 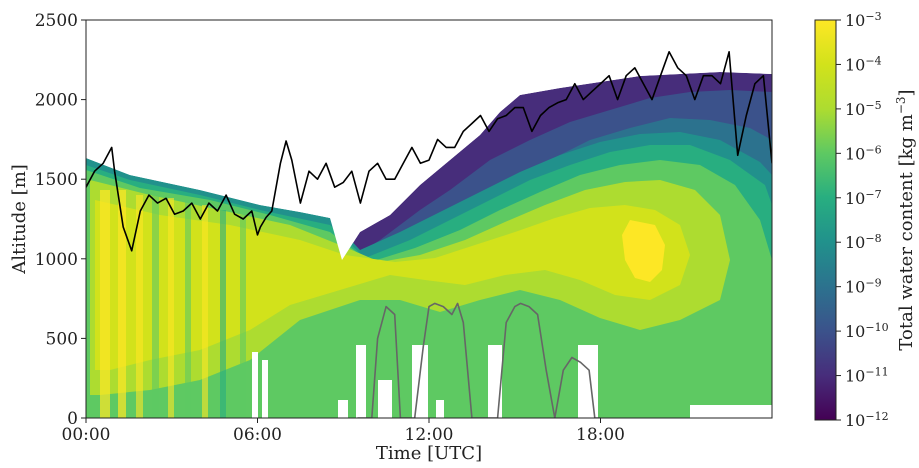 I want to click on y-tick-label: 2000, so click(x=56, y=101).